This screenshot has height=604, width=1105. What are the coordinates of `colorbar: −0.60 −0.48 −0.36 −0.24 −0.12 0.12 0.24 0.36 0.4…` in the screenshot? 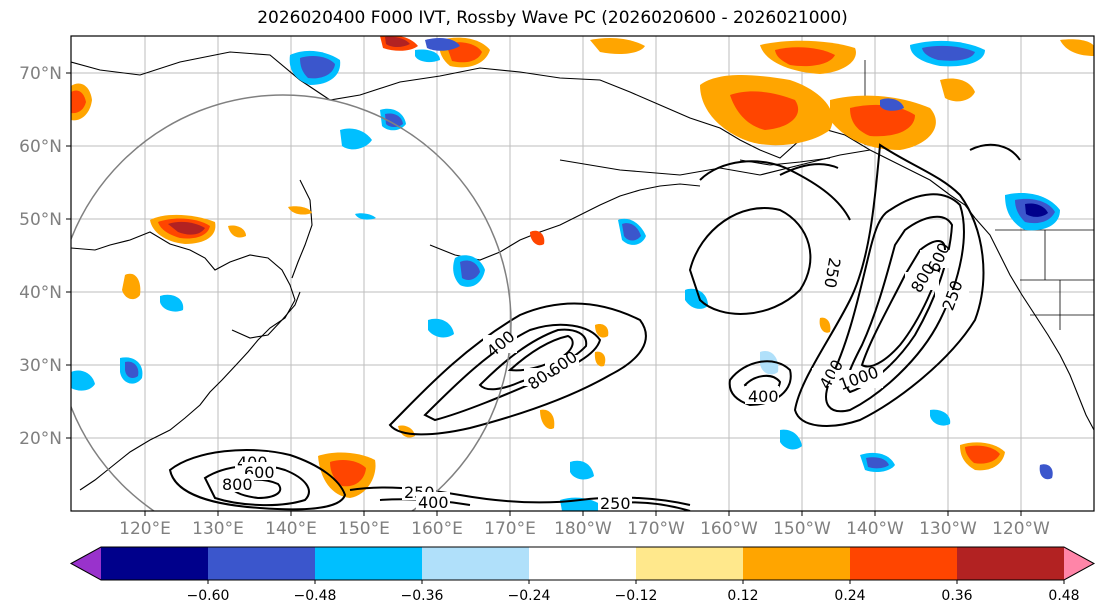 It's located at (582, 575).